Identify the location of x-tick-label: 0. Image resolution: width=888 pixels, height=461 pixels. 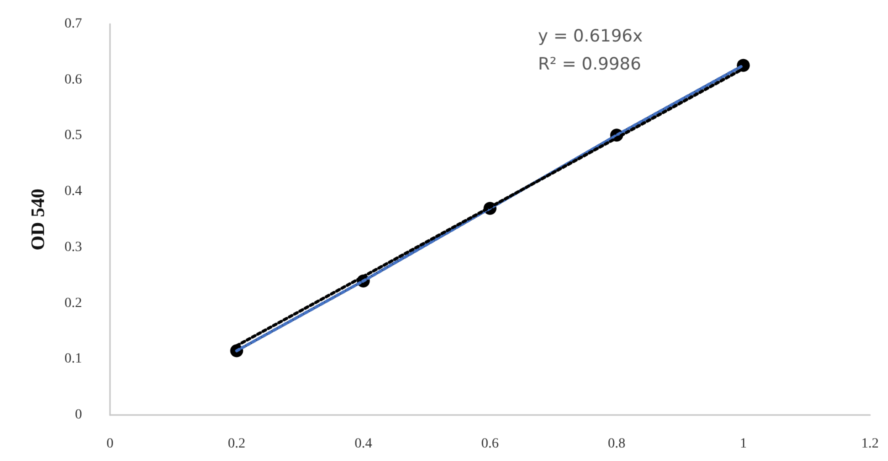
(110, 444).